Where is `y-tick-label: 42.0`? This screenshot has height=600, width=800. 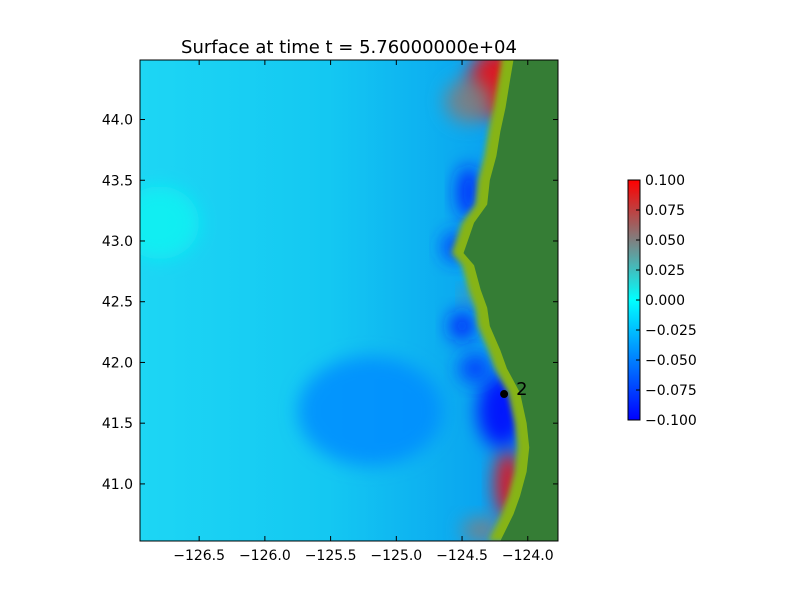 y-tick-label: 42.0 is located at coordinates (117, 363).